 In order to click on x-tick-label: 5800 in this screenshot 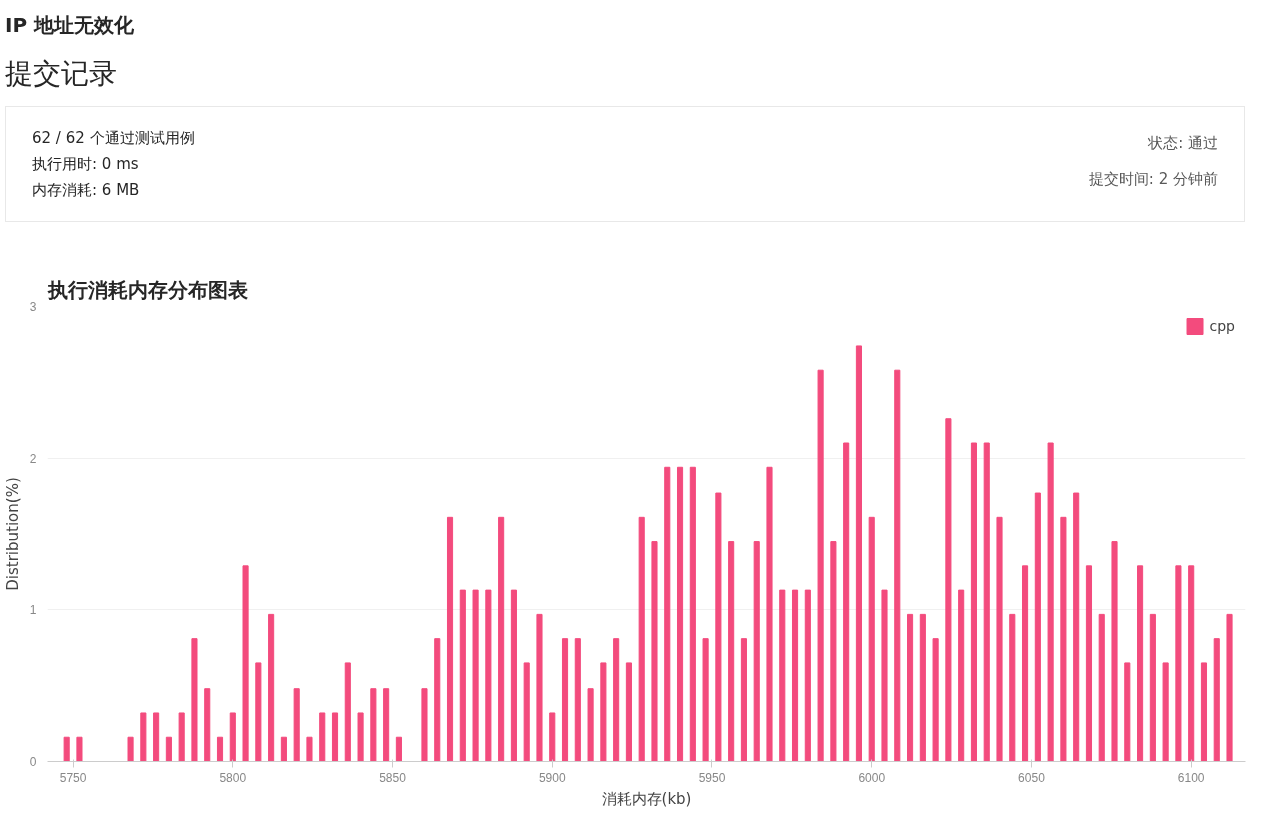, I will do `click(233, 777)`.